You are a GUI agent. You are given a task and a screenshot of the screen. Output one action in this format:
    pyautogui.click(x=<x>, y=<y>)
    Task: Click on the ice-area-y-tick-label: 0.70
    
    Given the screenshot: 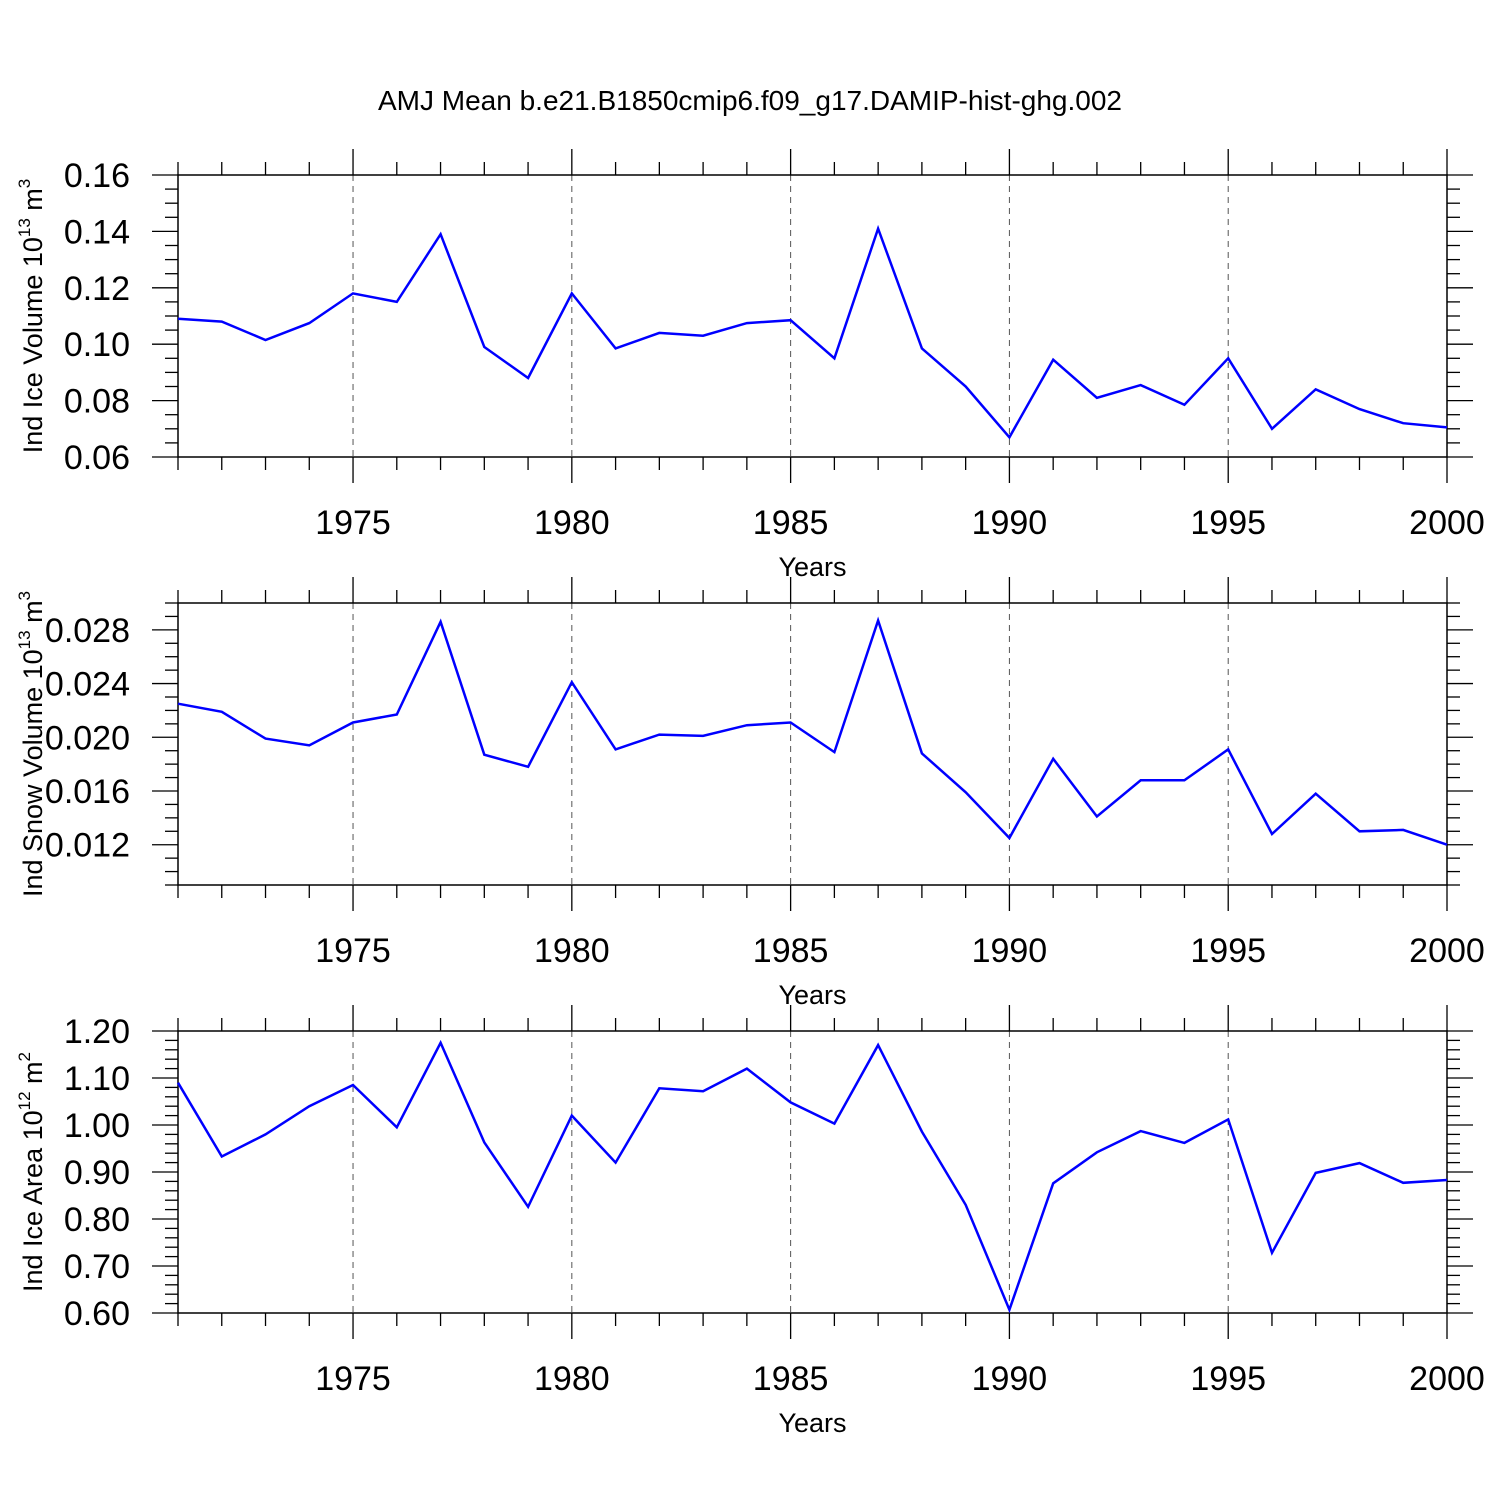 What is the action you would take?
    pyautogui.click(x=97, y=1267)
    